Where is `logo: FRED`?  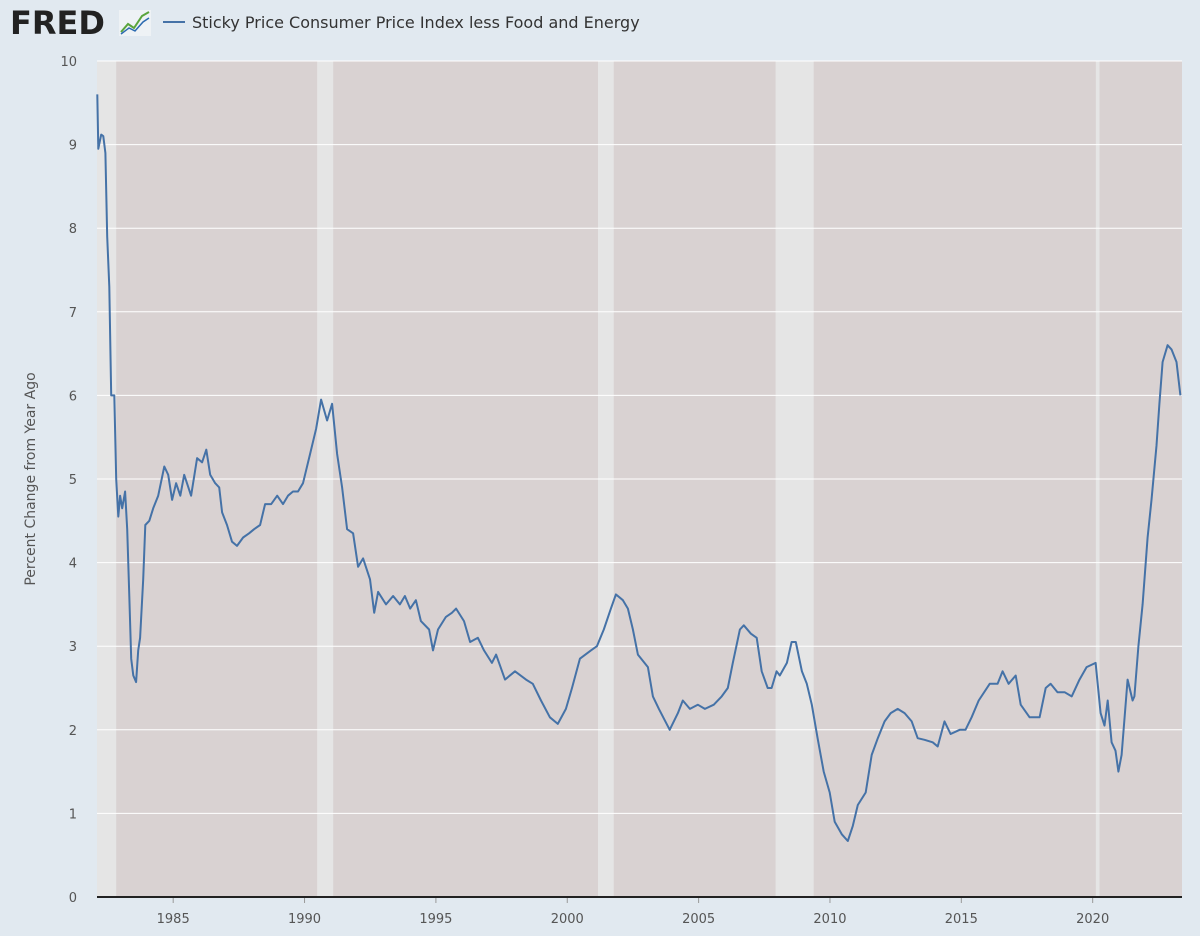
logo: FRED is located at coordinates (80, 23).